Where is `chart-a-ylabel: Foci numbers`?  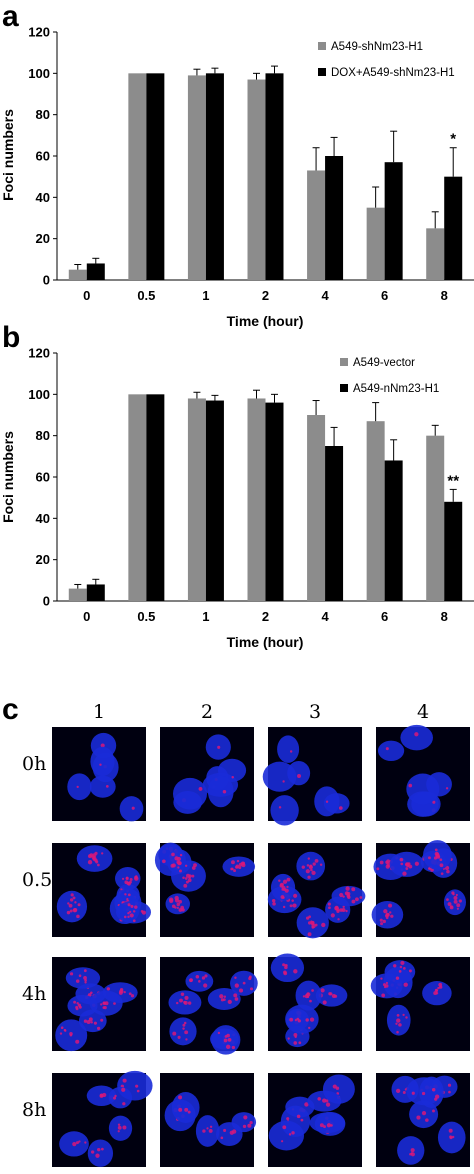
chart-a-ylabel: Foci numbers is located at coordinates (8, 155).